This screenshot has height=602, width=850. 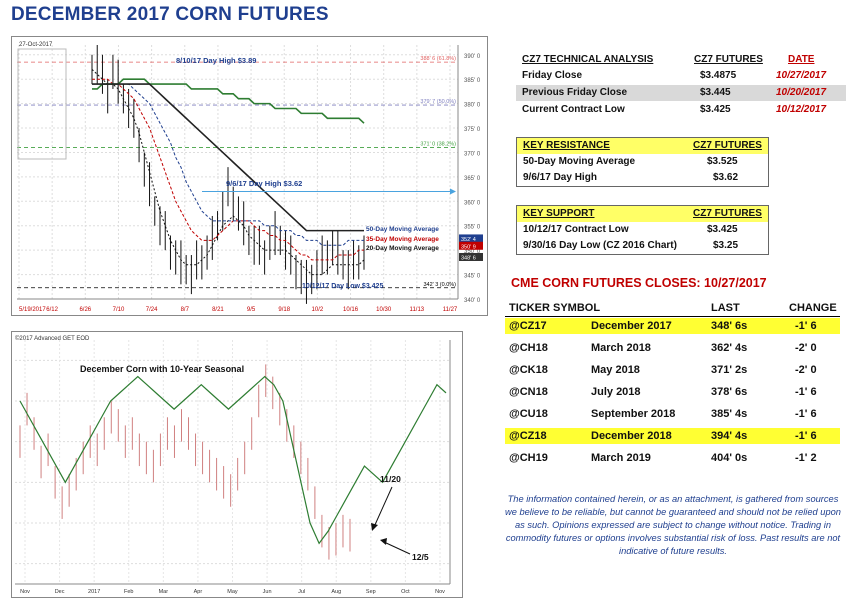 I want to click on closes-header-last: LAST, so click(x=725, y=308).